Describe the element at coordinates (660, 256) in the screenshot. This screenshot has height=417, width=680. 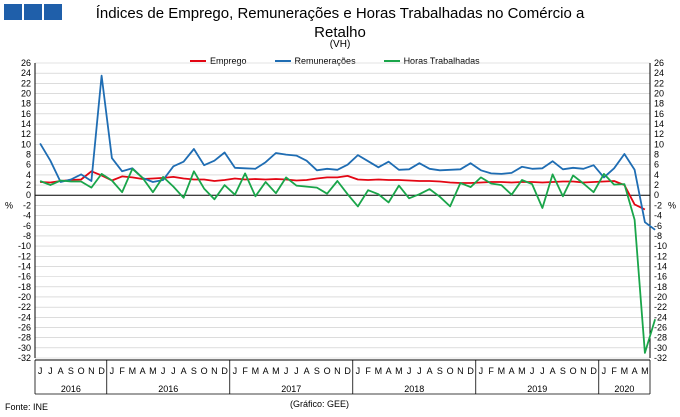
I see `y-tick-label-right: -12` at that location.